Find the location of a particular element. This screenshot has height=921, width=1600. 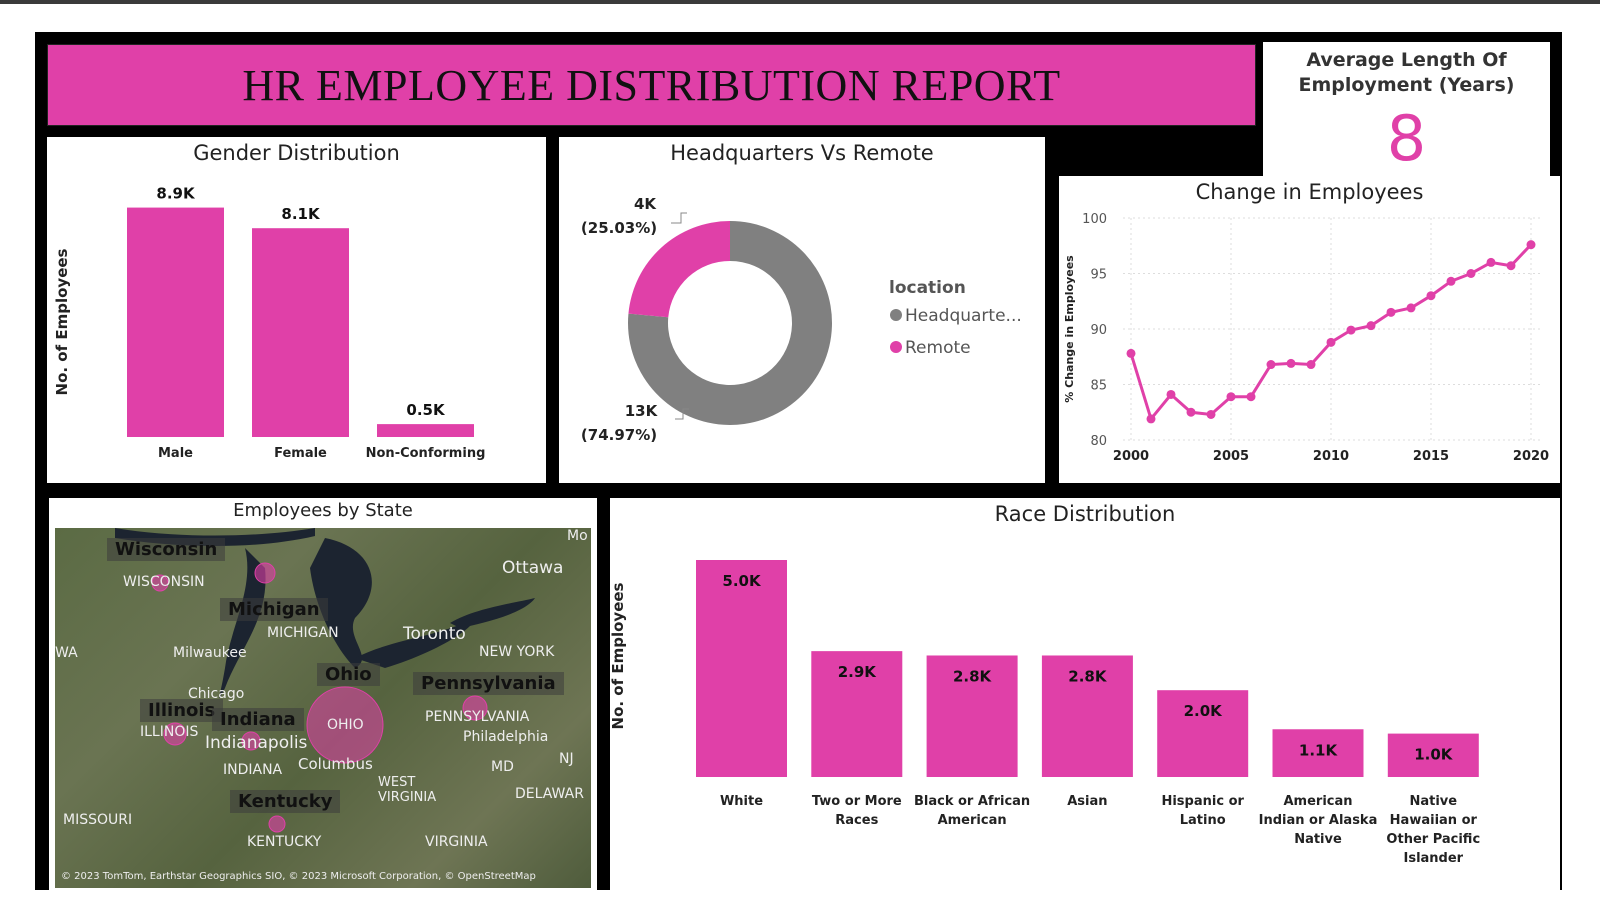

report-title-banner: HR EMPLOYEE DISTRIBUTION REPORT is located at coordinates (651, 85).